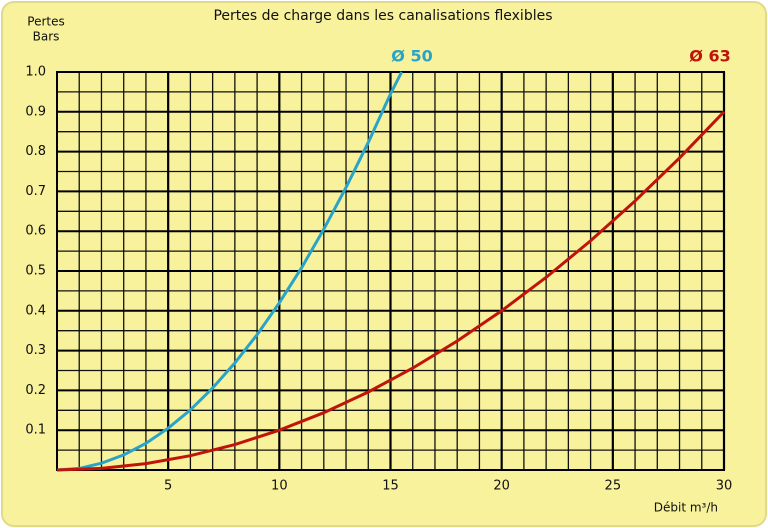 Image resolution: width=768 pixels, height=528 pixels. Describe the element at coordinates (168, 486) in the screenshot. I see `x-tick-label: 5` at that location.